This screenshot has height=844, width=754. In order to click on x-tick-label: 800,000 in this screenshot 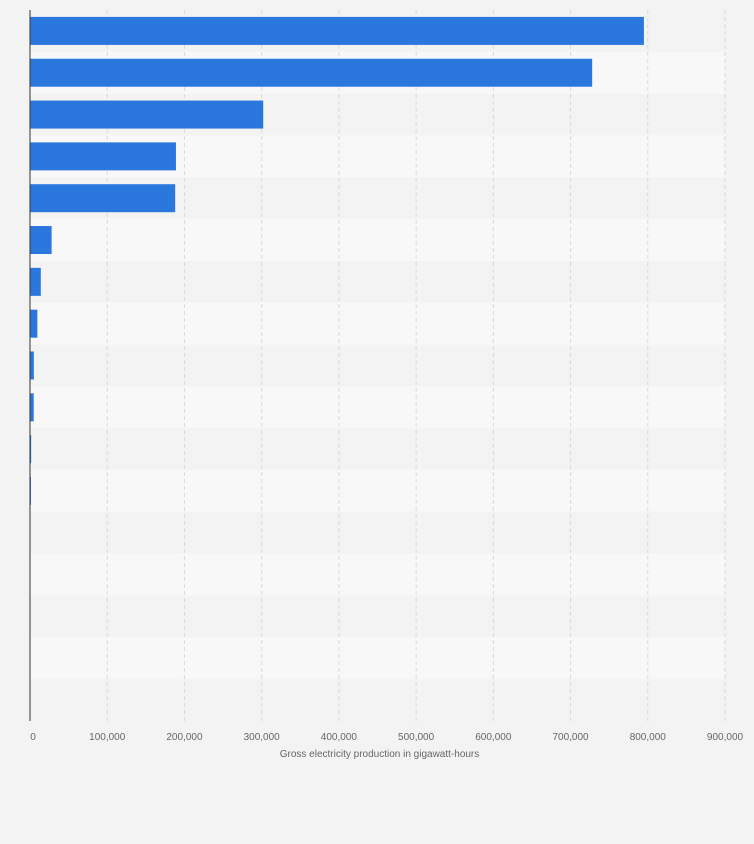, I will do `click(648, 737)`.